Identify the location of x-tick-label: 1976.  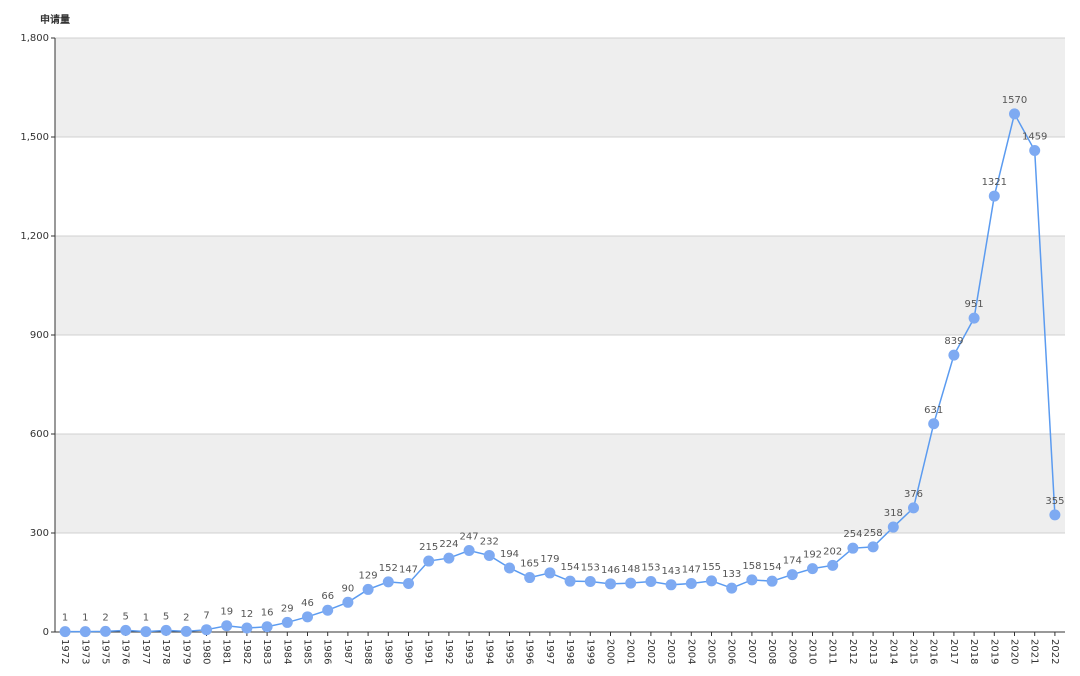
(125, 651).